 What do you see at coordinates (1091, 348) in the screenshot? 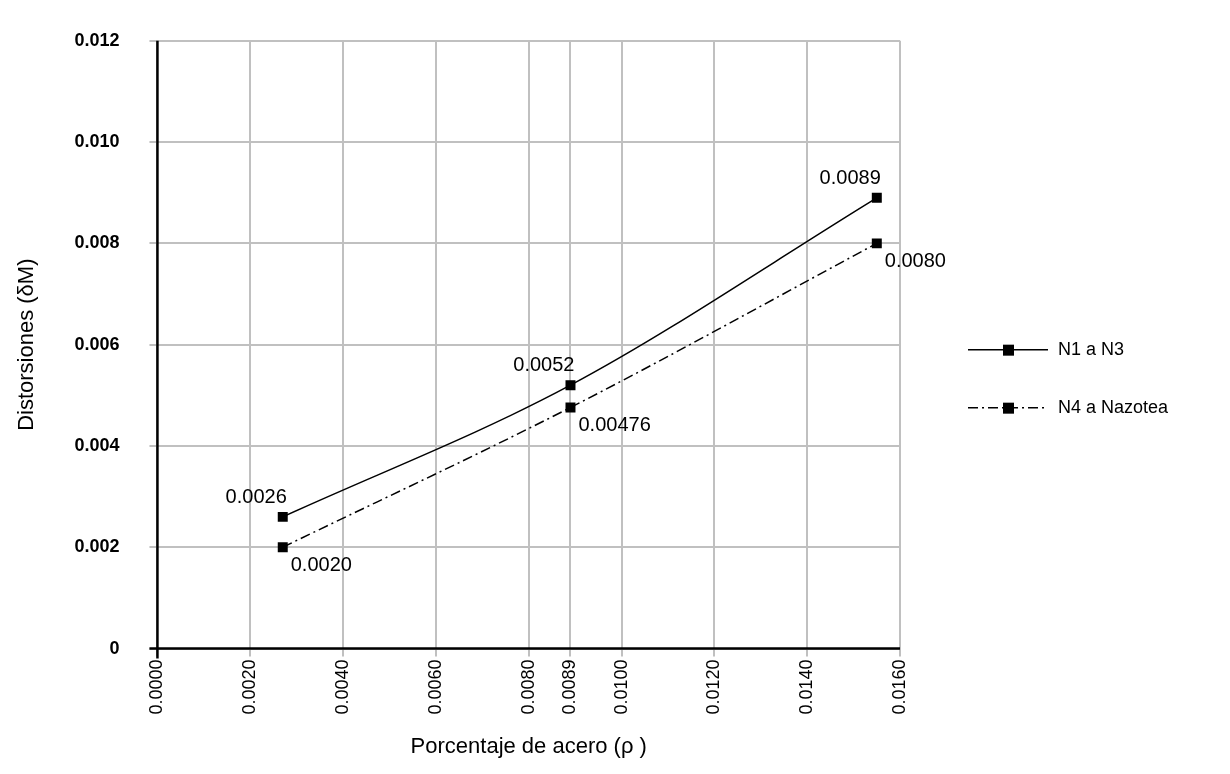
I see `legend-label: N1 a N3` at bounding box center [1091, 348].